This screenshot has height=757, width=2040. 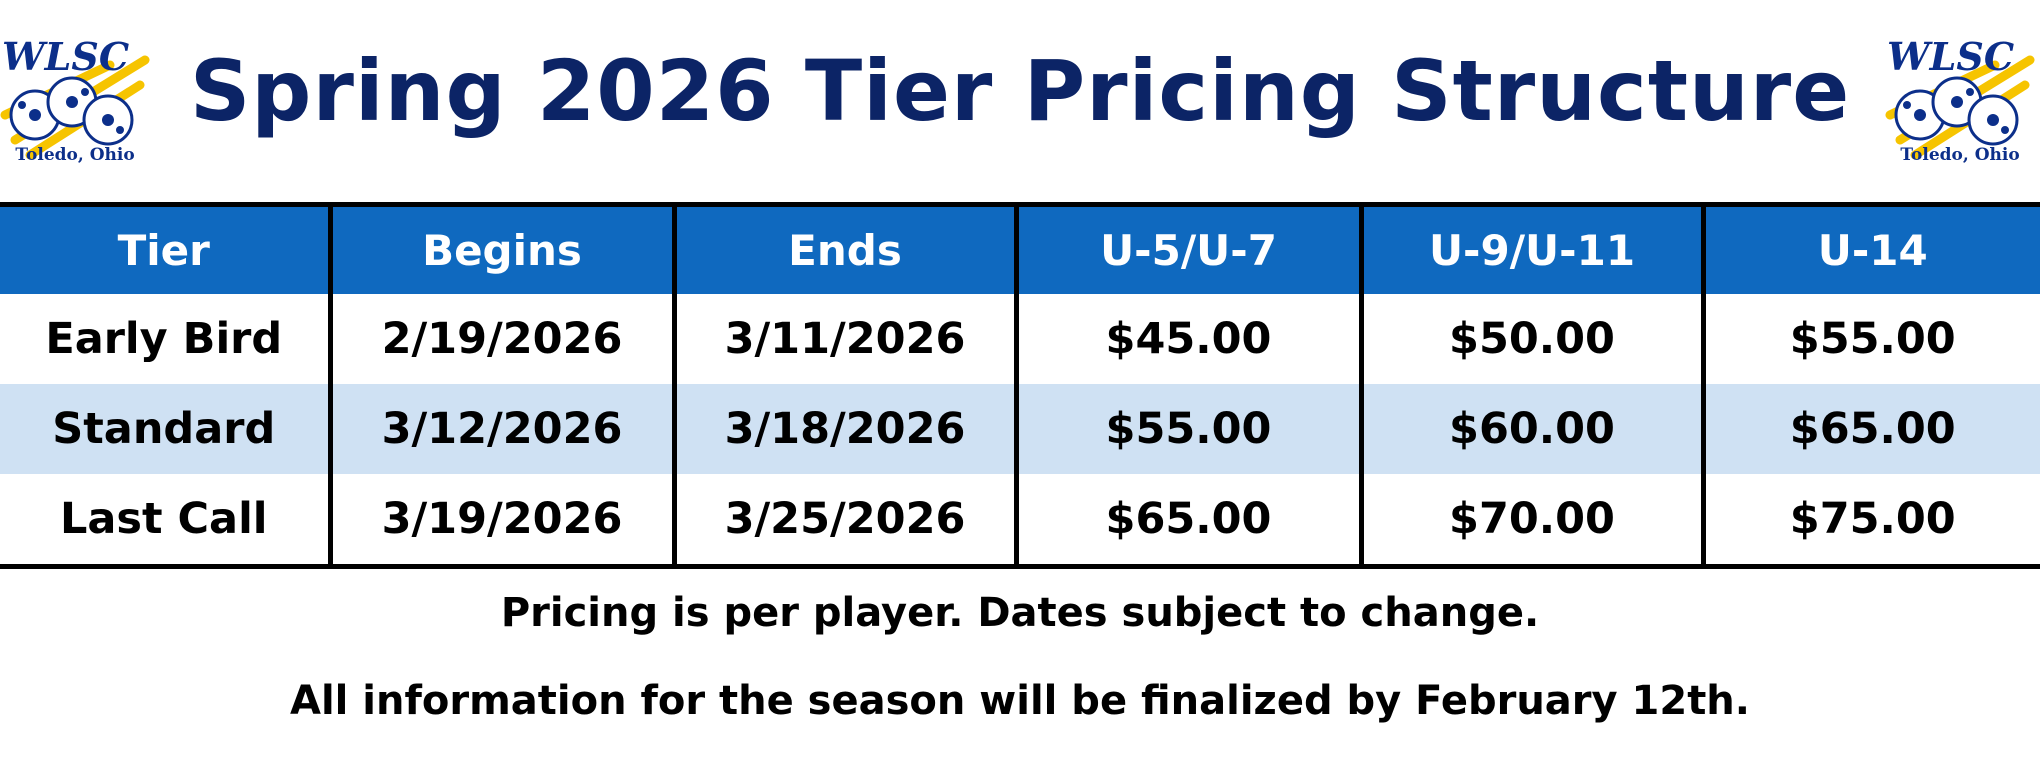 I want to click on table-cell: Standard, so click(x=165, y=429).